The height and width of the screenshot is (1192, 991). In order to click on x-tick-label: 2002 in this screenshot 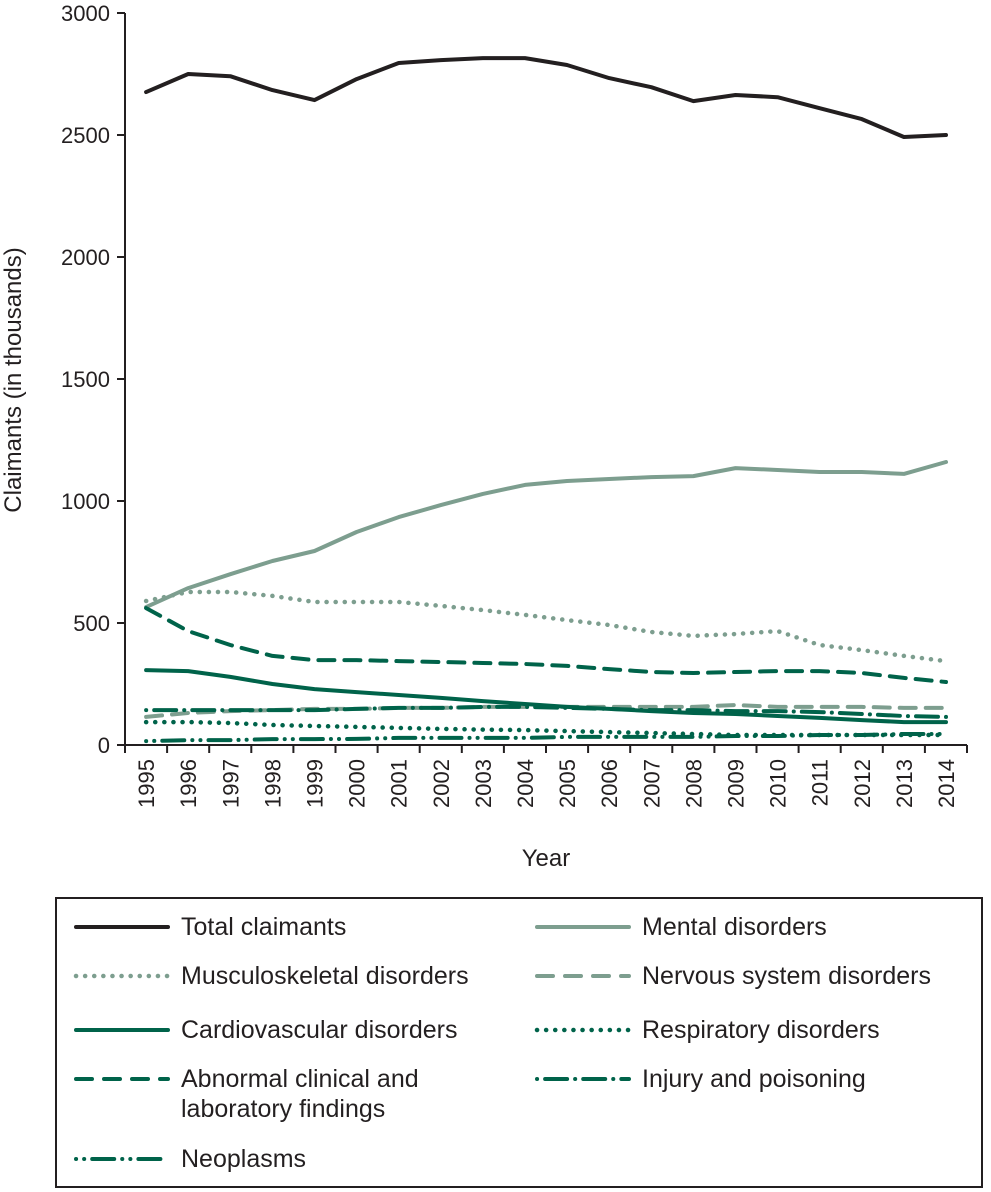, I will do `click(441, 783)`.